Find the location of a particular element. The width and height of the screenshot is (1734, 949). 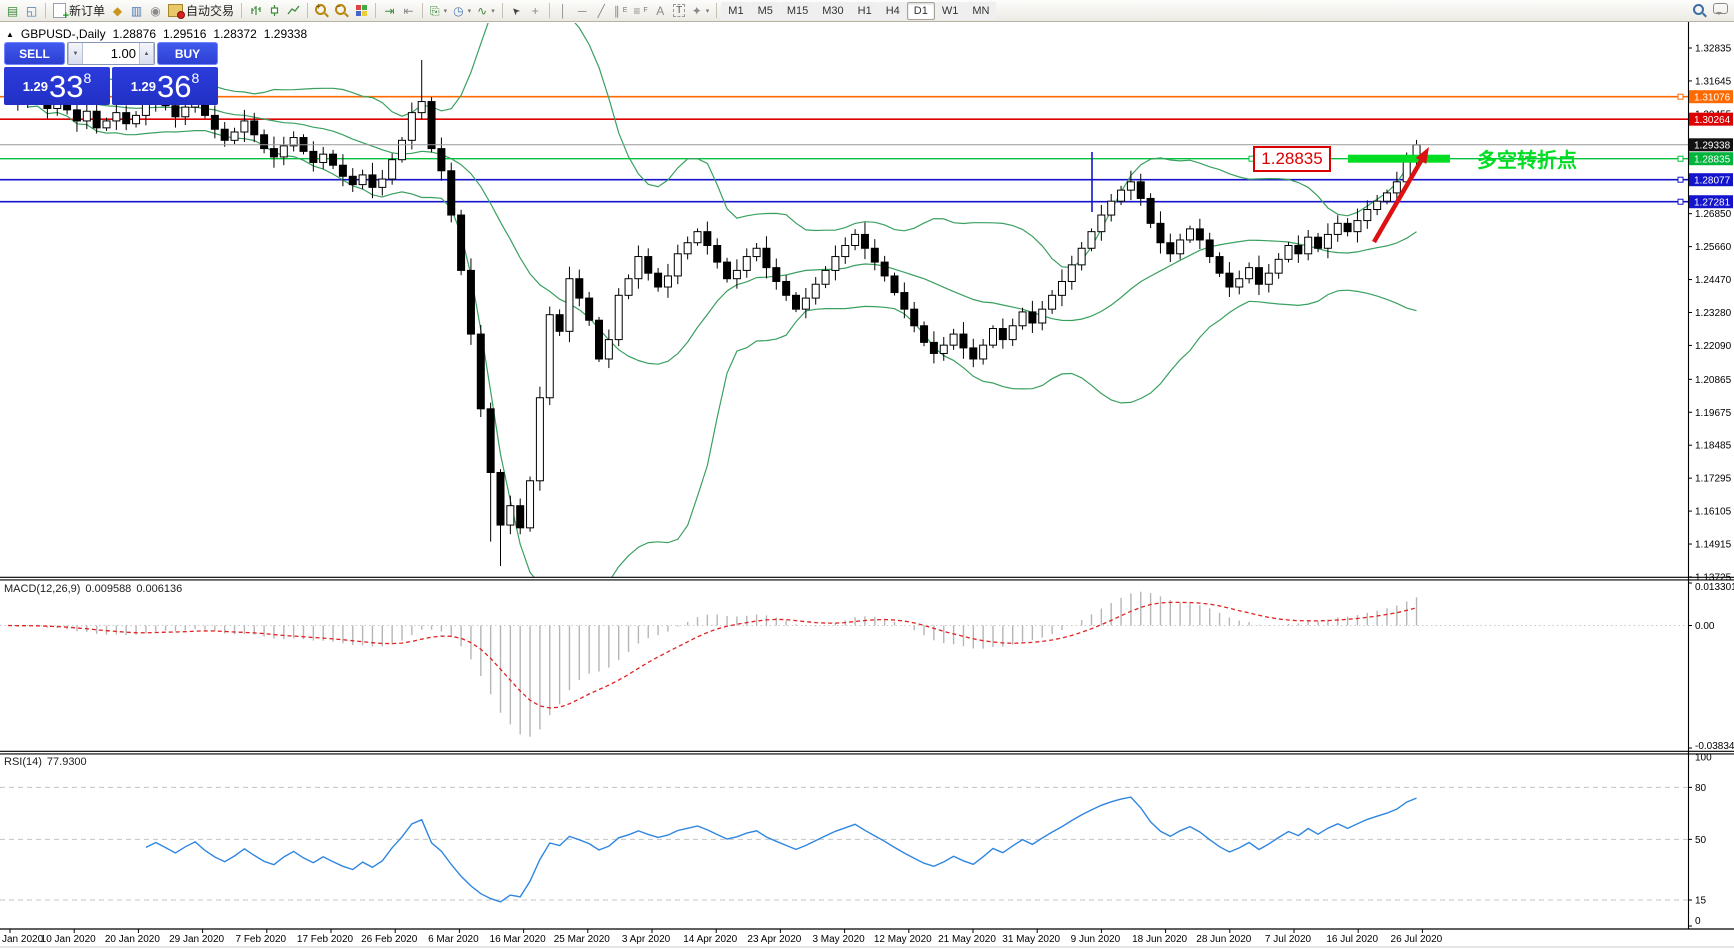

tab-timeframe-w1: W1 is located at coordinates (950, 10).